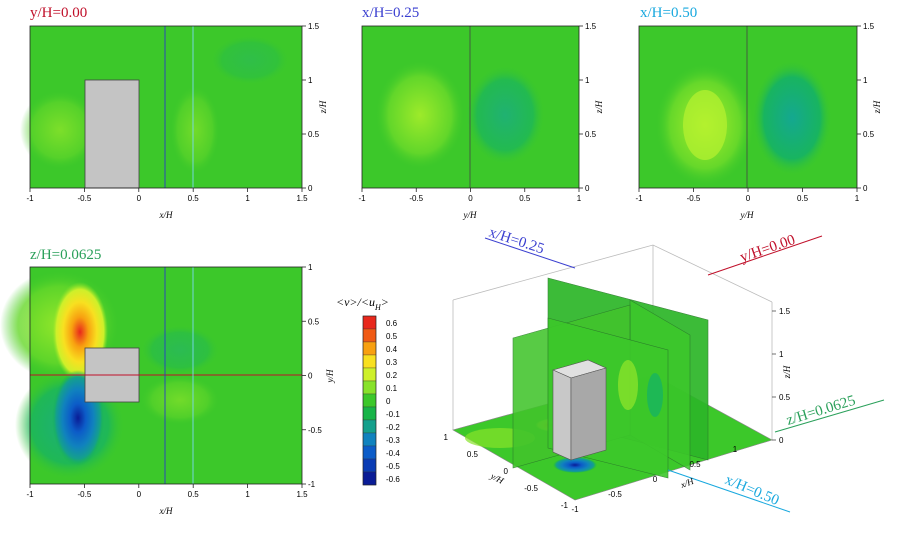  What do you see at coordinates (787, 372) in the screenshot?
I see `z-axis-label: z/H` at bounding box center [787, 372].